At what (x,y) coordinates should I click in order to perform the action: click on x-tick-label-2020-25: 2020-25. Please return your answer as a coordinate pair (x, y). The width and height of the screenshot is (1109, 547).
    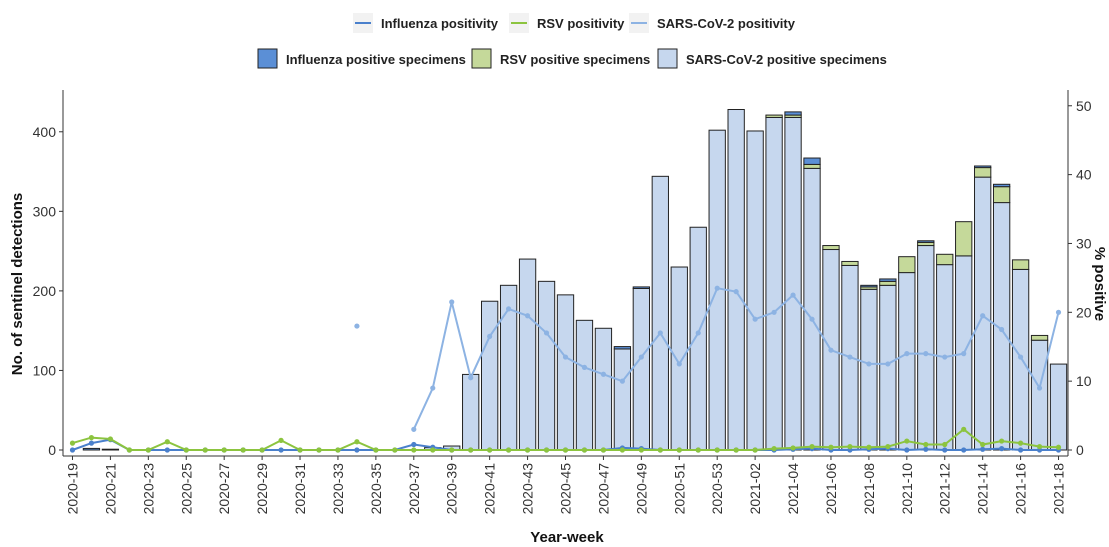
    Looking at the image, I should click on (186, 489).